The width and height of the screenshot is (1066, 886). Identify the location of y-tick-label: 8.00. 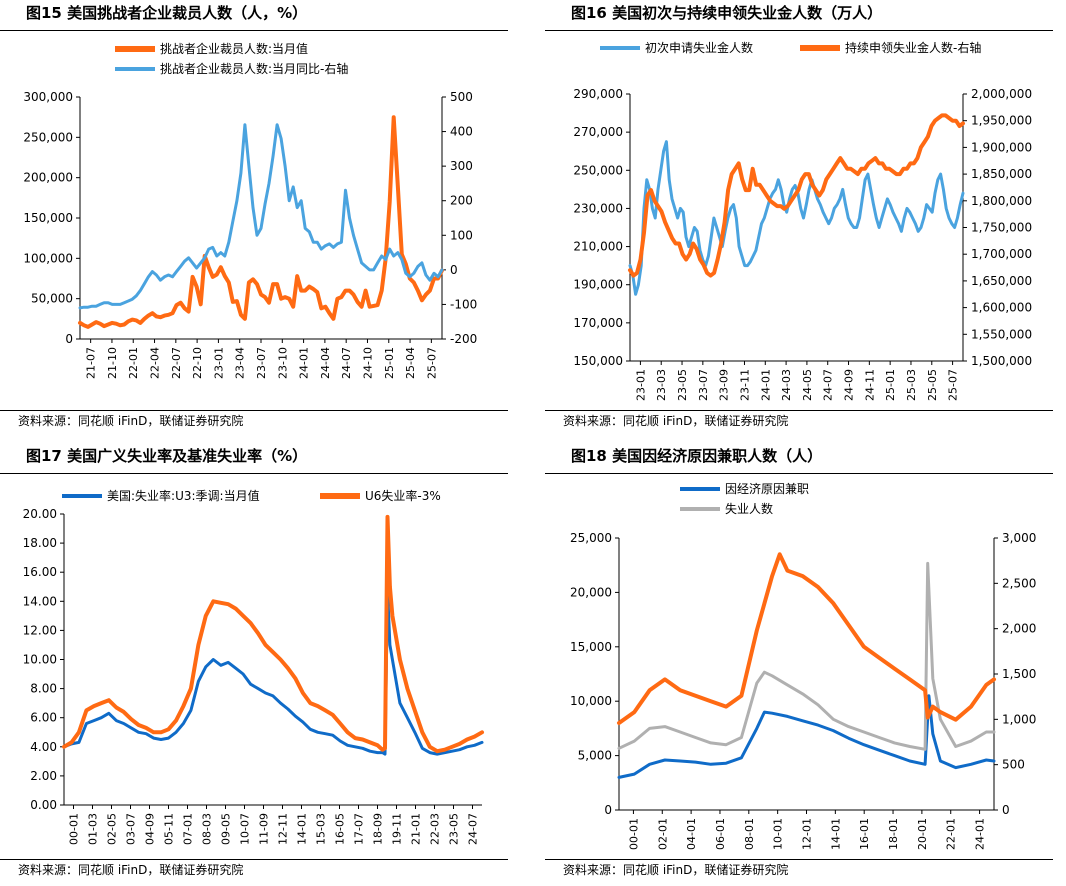
(43, 689).